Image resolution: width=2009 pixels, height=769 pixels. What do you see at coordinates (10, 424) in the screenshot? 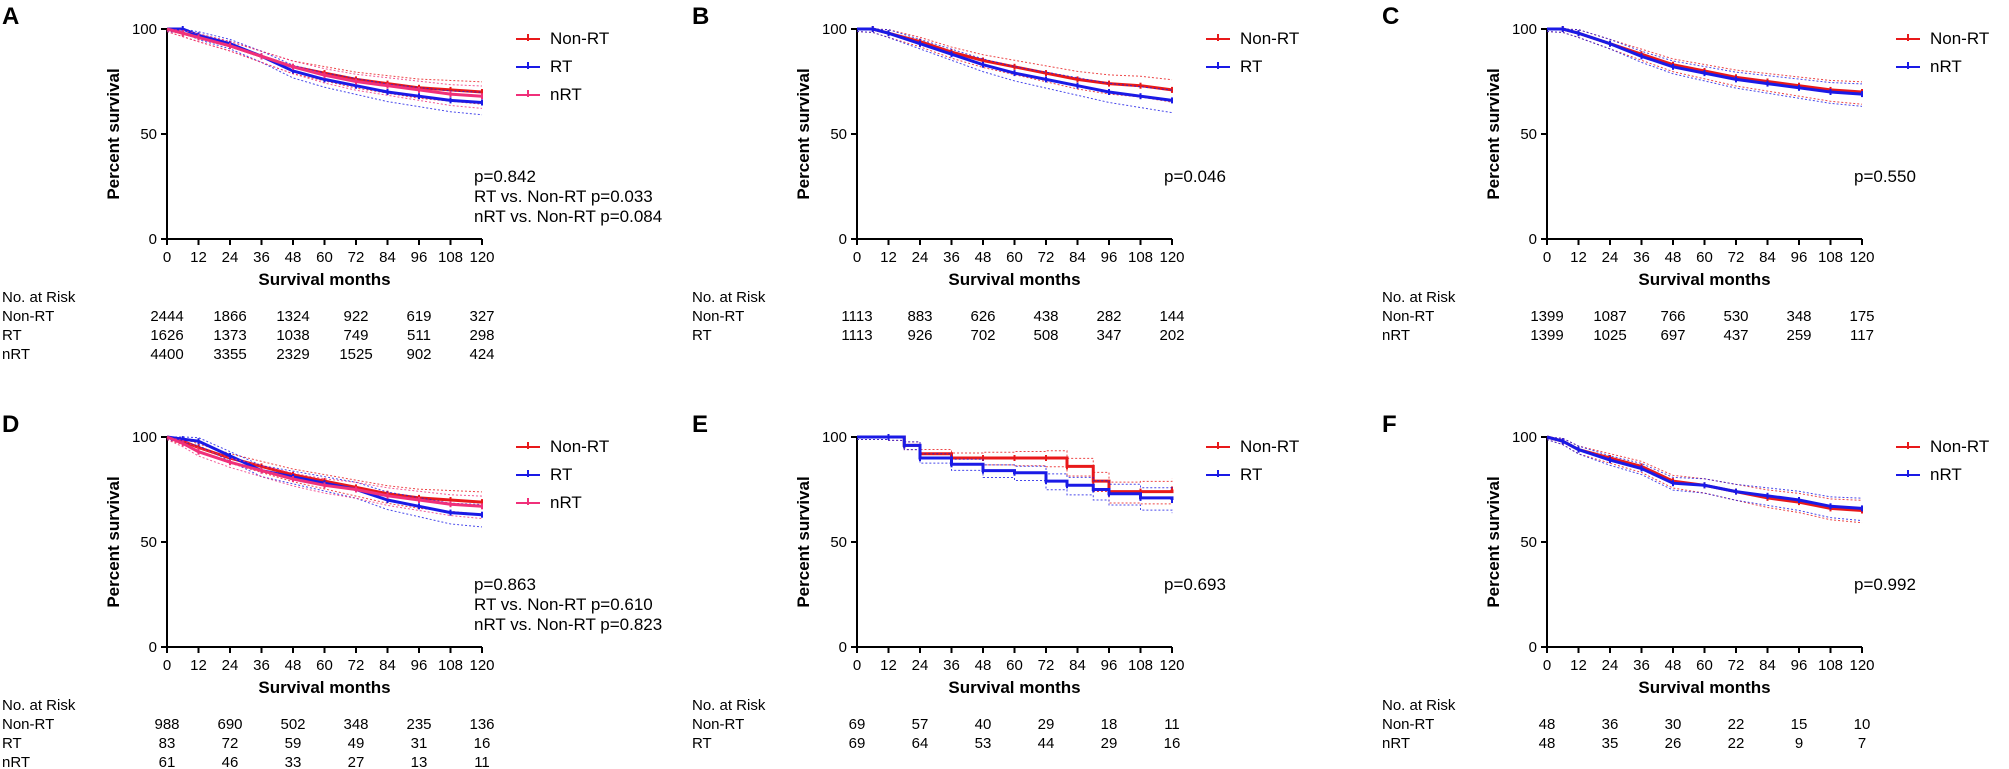
I see `panel-letter: D` at bounding box center [10, 424].